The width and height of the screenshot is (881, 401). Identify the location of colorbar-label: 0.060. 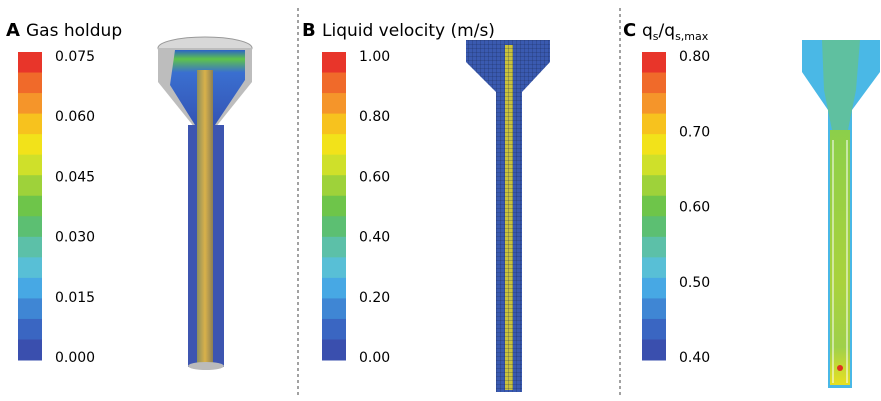
(75, 117).